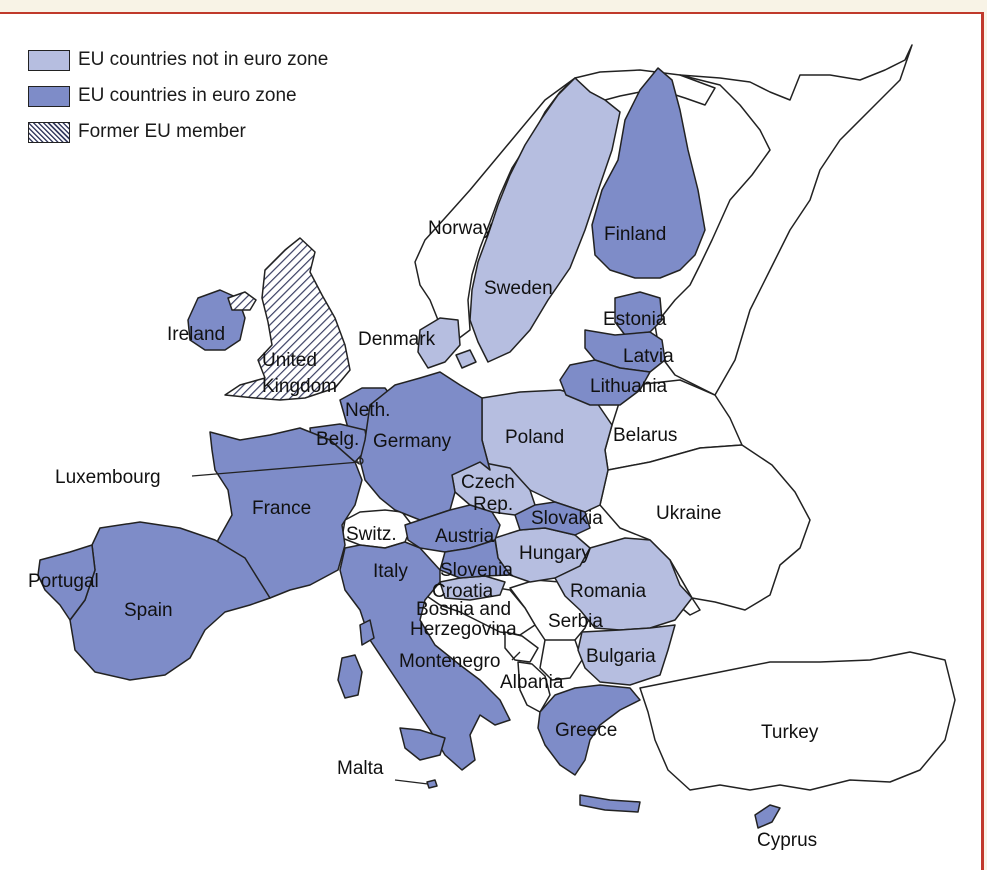 The width and height of the screenshot is (987, 870). I want to click on label-spain: Spain, so click(148, 610).